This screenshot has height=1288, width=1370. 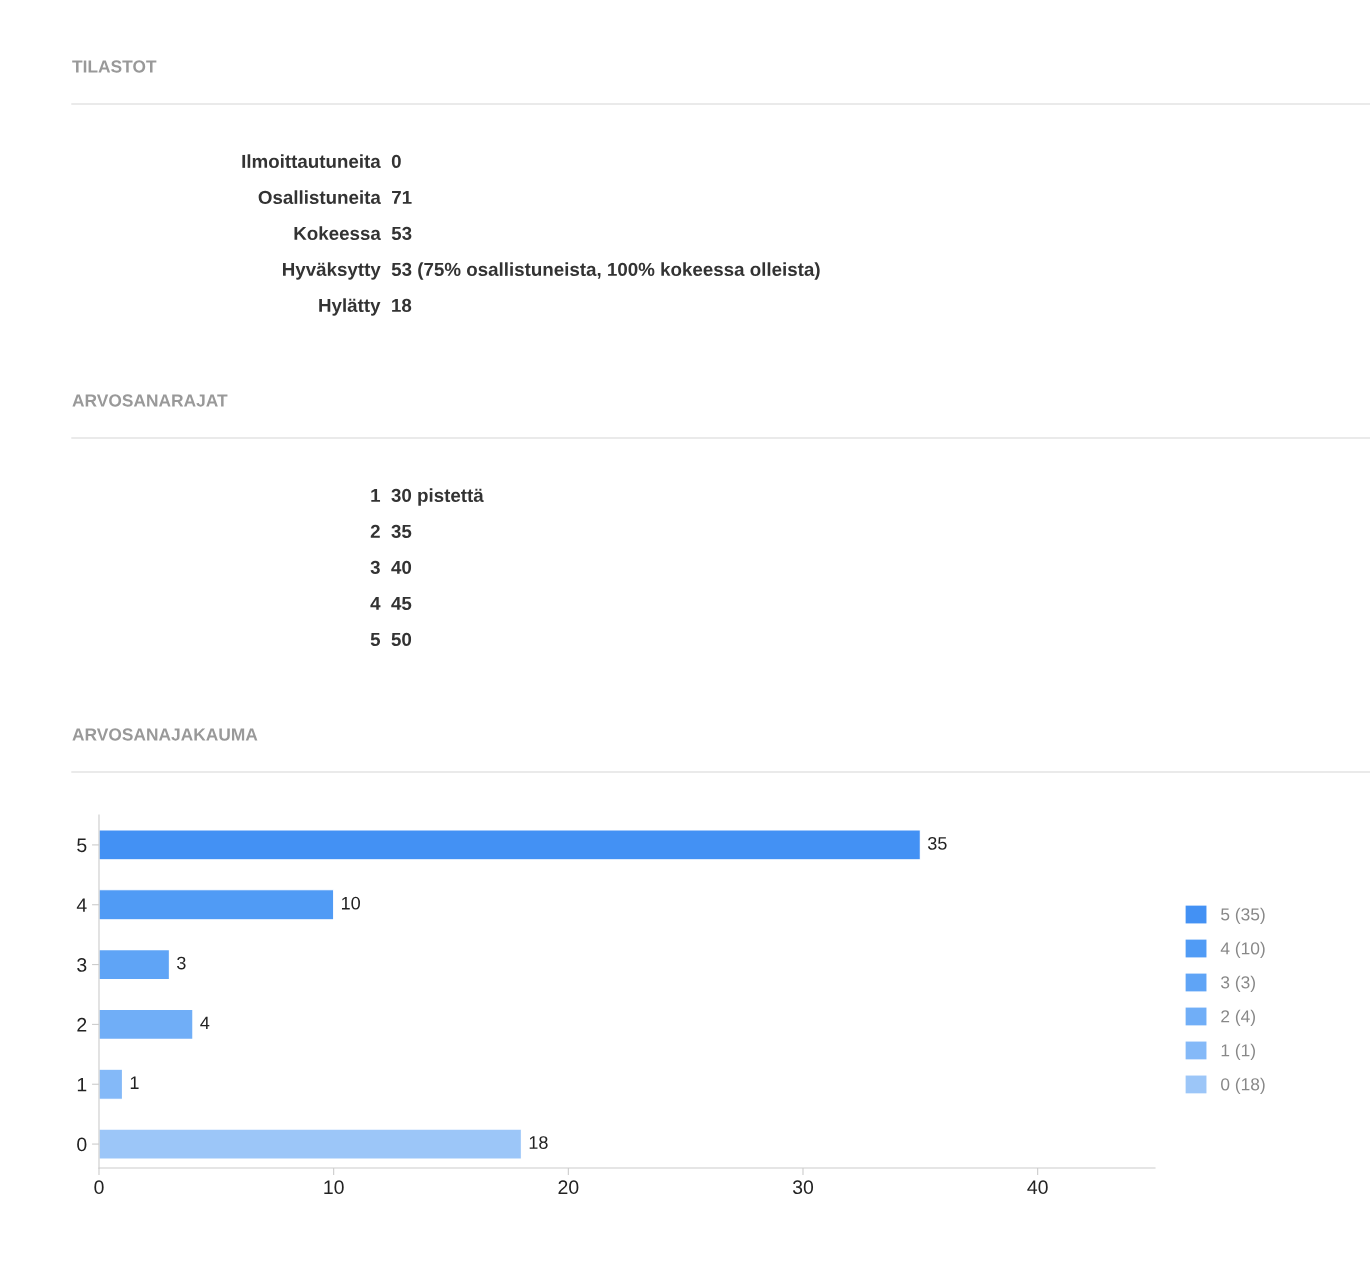 What do you see at coordinates (321, 161) in the screenshot?
I see `text: Ilmoittautuneita 0` at bounding box center [321, 161].